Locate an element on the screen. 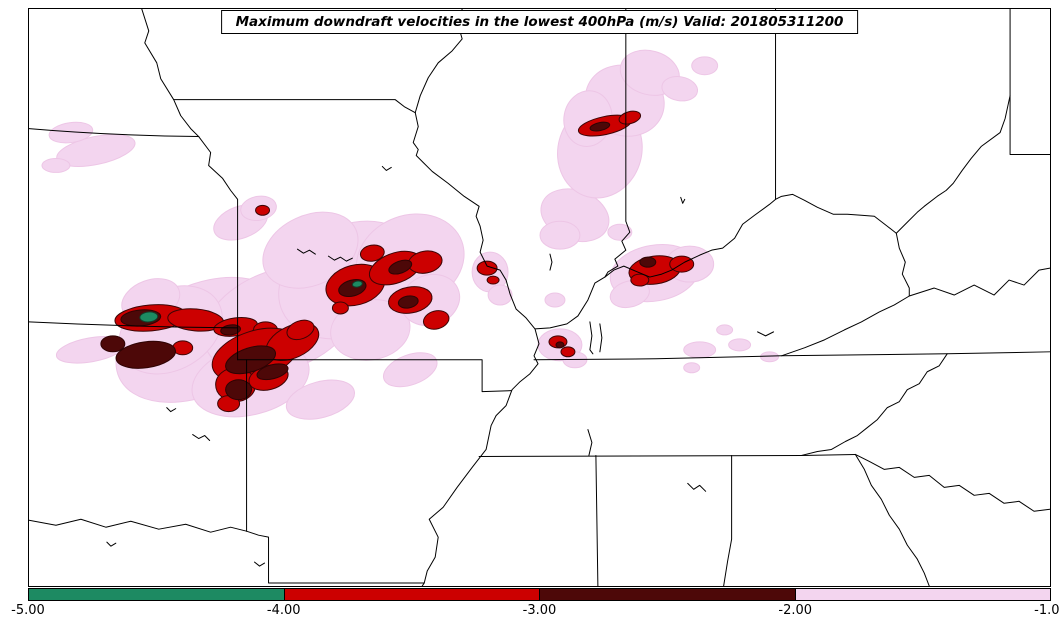 This screenshot has height=633, width=1060. colorbar-tick-label: -3.00 is located at coordinates (539, 610).